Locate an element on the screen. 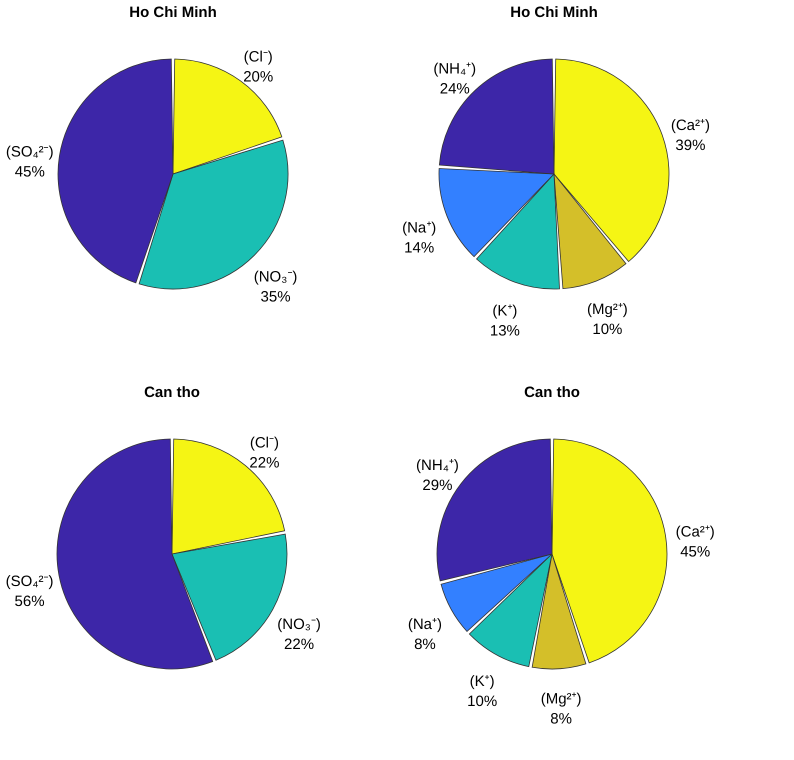 The height and width of the screenshot is (760, 794). data-label: 56% is located at coordinates (29, 601).